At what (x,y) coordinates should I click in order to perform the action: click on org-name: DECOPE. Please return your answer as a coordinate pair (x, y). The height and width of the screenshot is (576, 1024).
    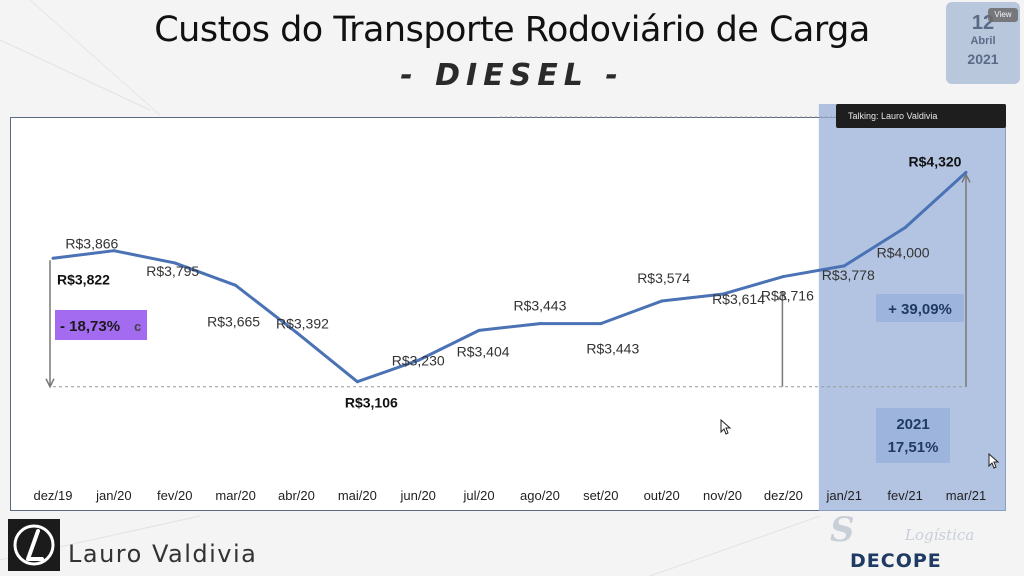
    Looking at the image, I should click on (896, 561).